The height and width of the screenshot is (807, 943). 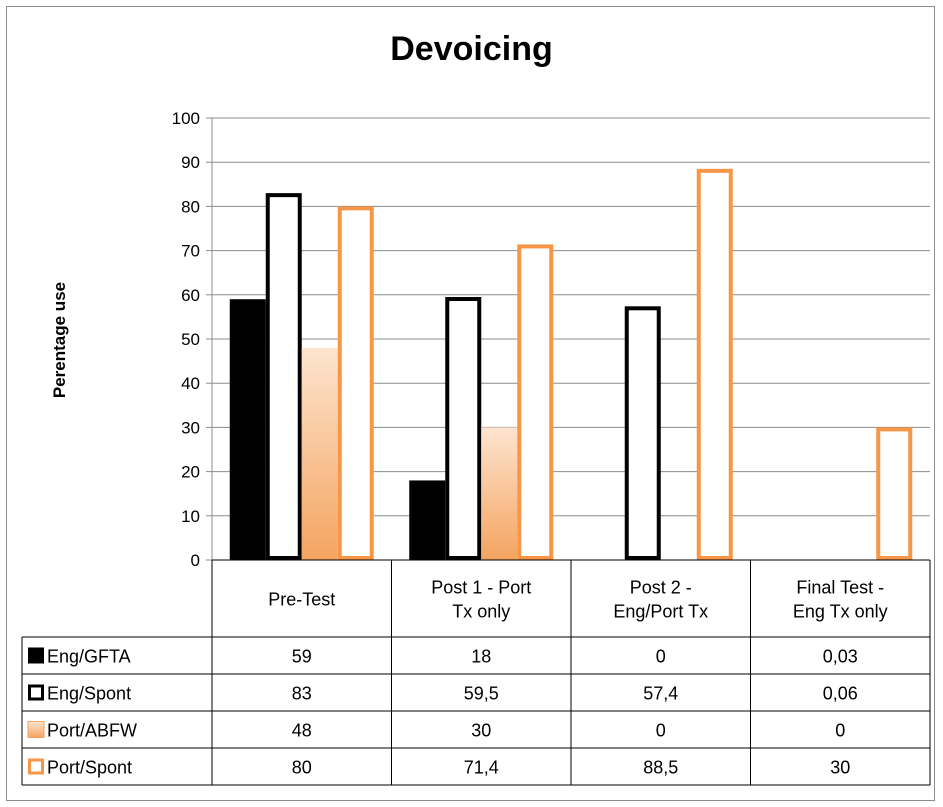 What do you see at coordinates (190, 295) in the screenshot?
I see `y-tick-label: 60` at bounding box center [190, 295].